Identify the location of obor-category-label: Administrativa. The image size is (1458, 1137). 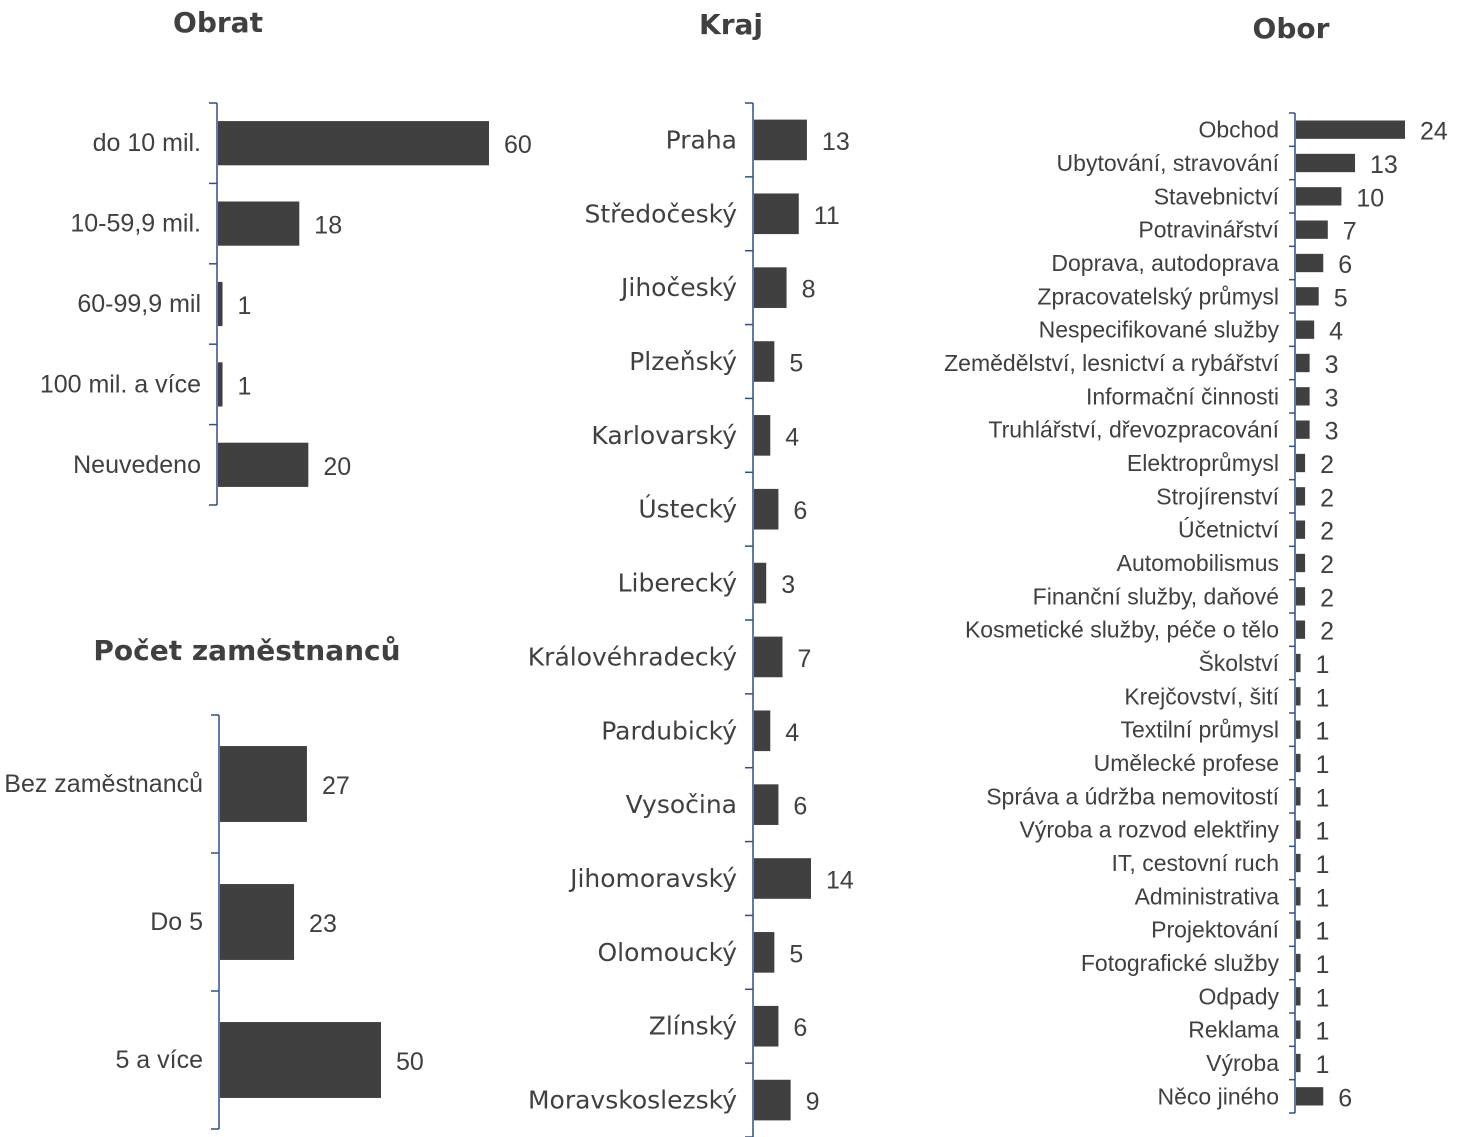
(1207, 896).